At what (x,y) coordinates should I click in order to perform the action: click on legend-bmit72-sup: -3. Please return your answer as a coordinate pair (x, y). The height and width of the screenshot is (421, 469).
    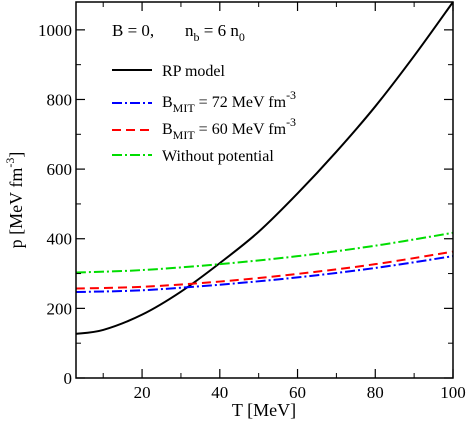
    Looking at the image, I should click on (291, 95).